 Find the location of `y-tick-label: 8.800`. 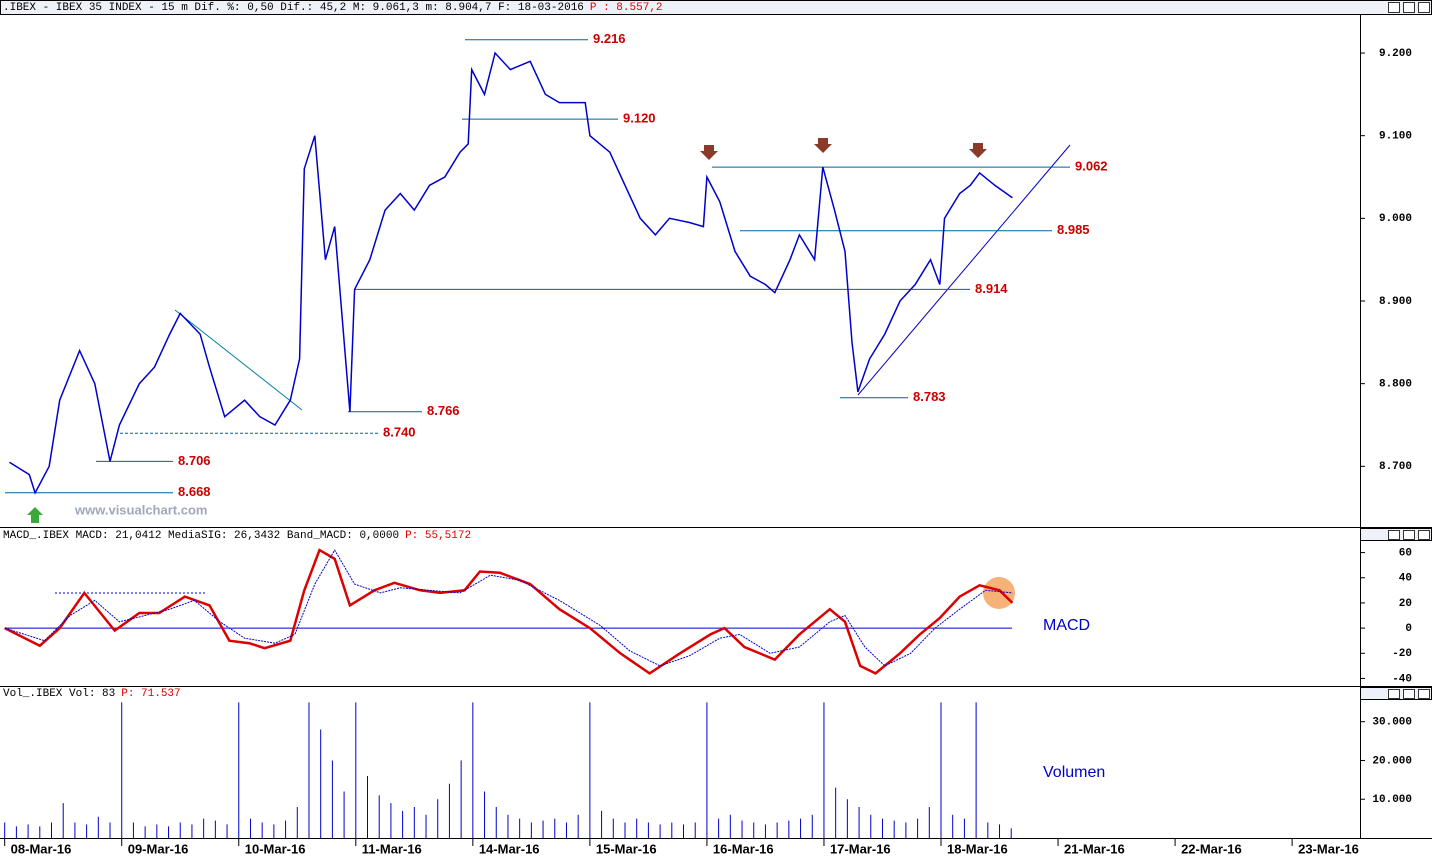

y-tick-label: 8.800 is located at coordinates (1395, 385).